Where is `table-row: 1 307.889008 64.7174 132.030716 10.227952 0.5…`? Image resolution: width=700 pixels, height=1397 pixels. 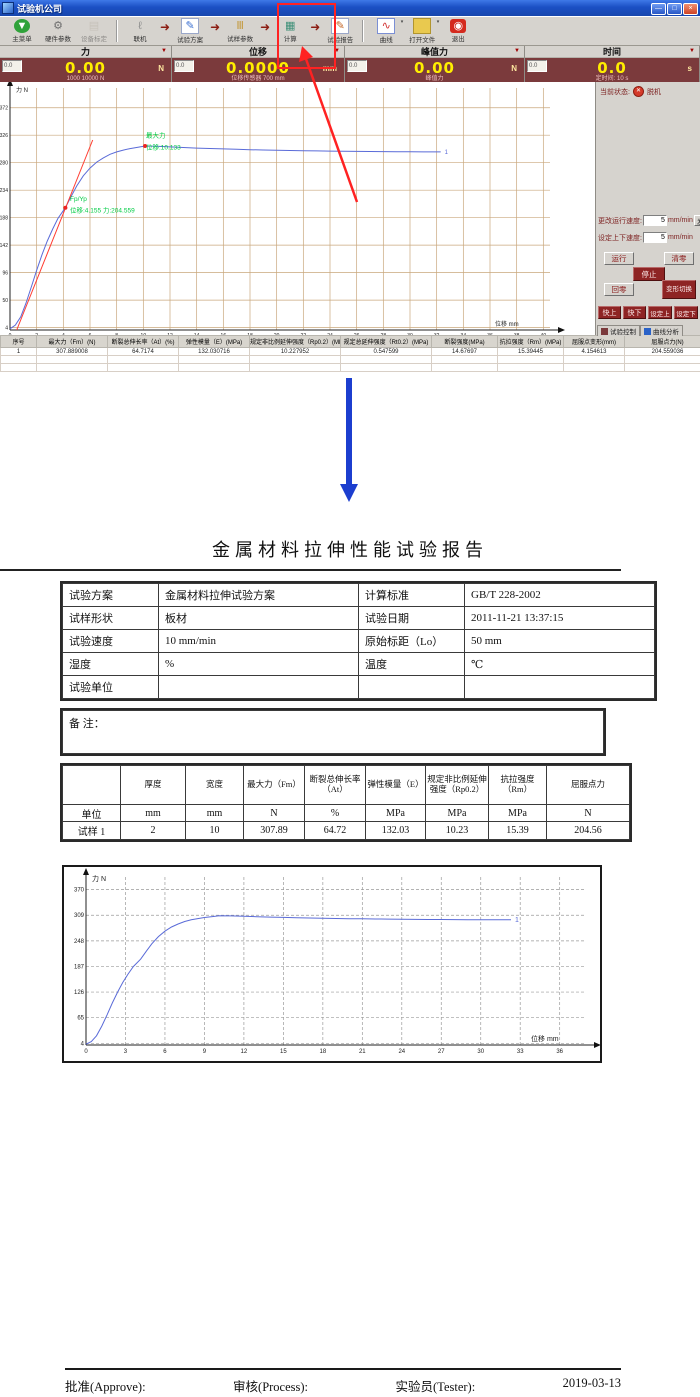
table-row: 1 307.889008 64.7174 132.030716 10.227952 0.5… is located at coordinates (350, 351).